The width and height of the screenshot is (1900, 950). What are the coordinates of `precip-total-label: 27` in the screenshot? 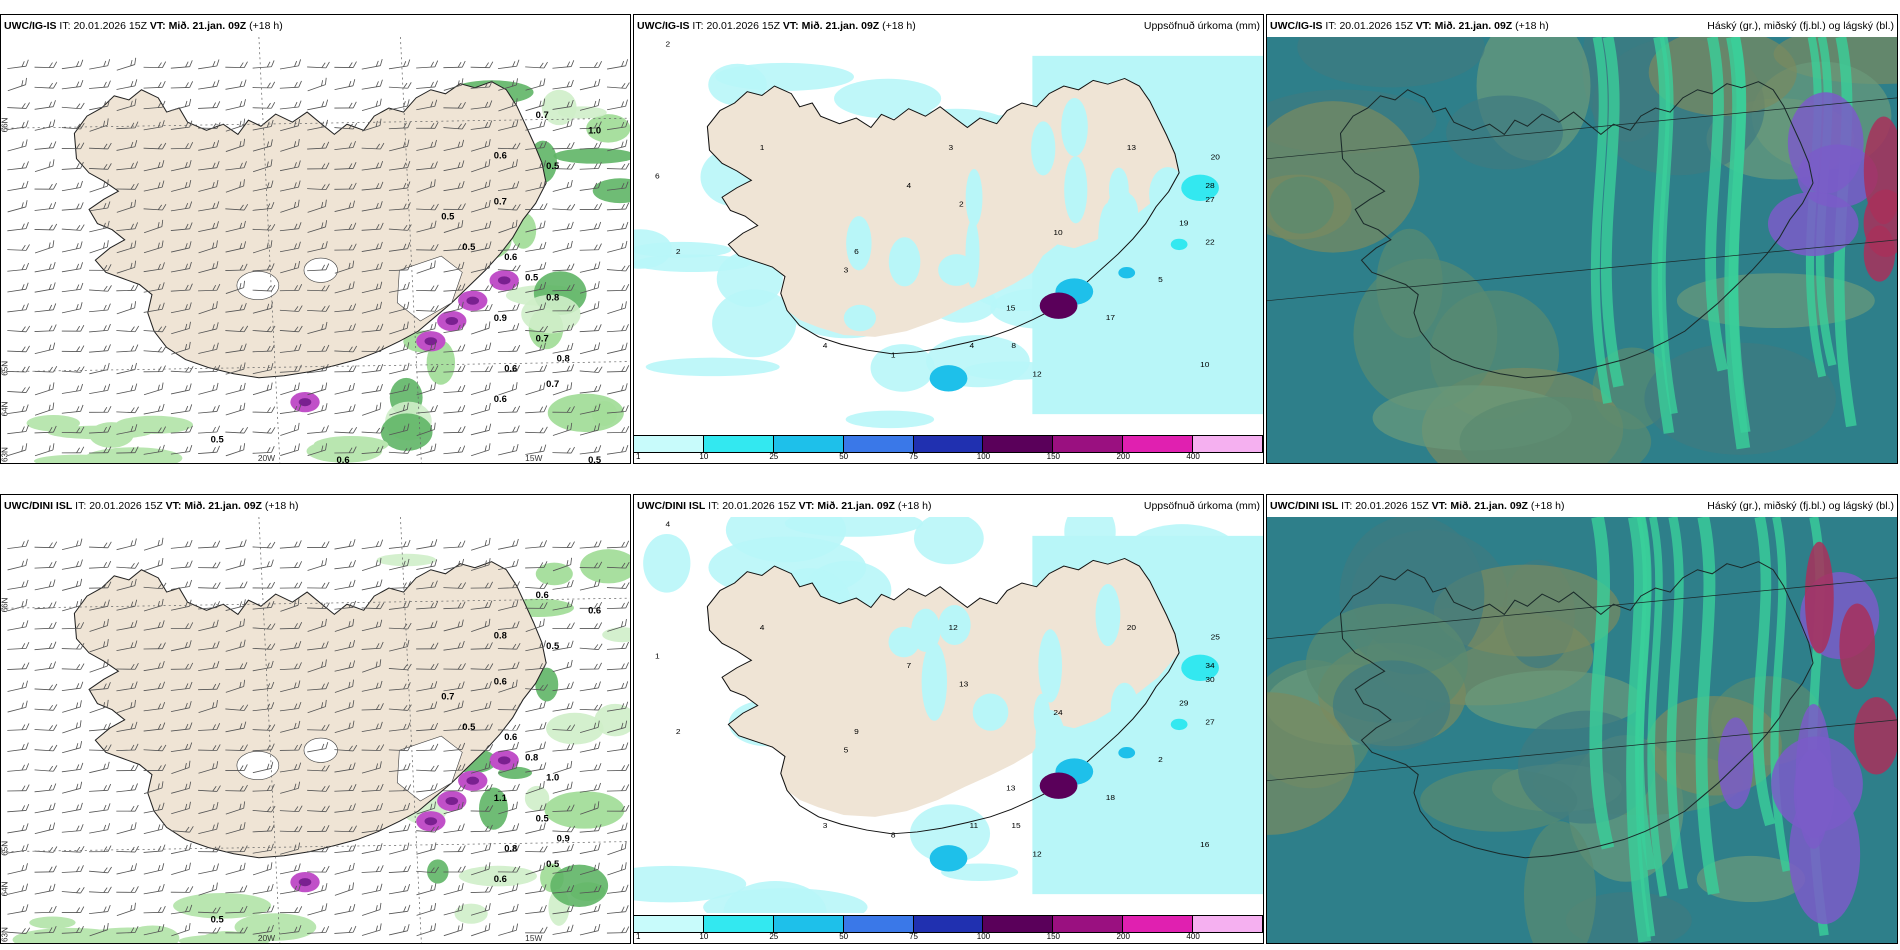 It's located at (1210, 199).